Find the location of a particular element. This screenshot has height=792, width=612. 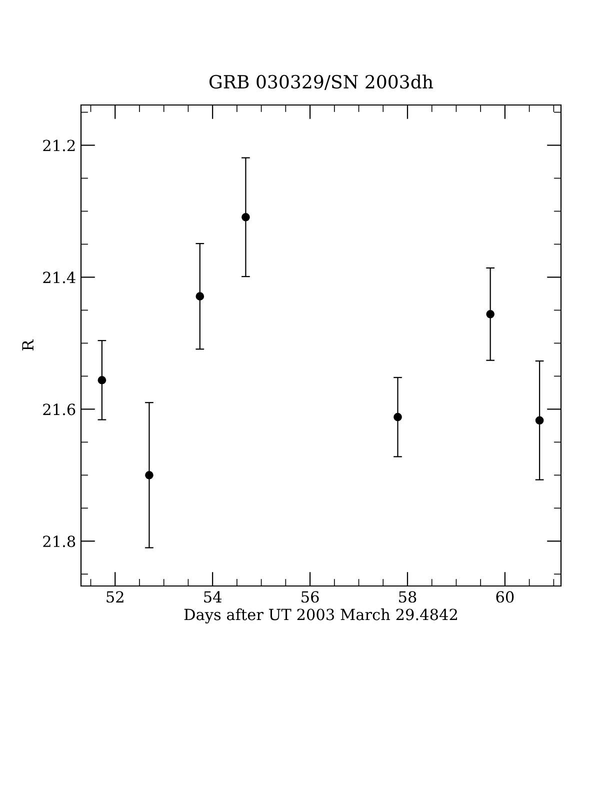

x-tick-label: 52 is located at coordinates (115, 597).